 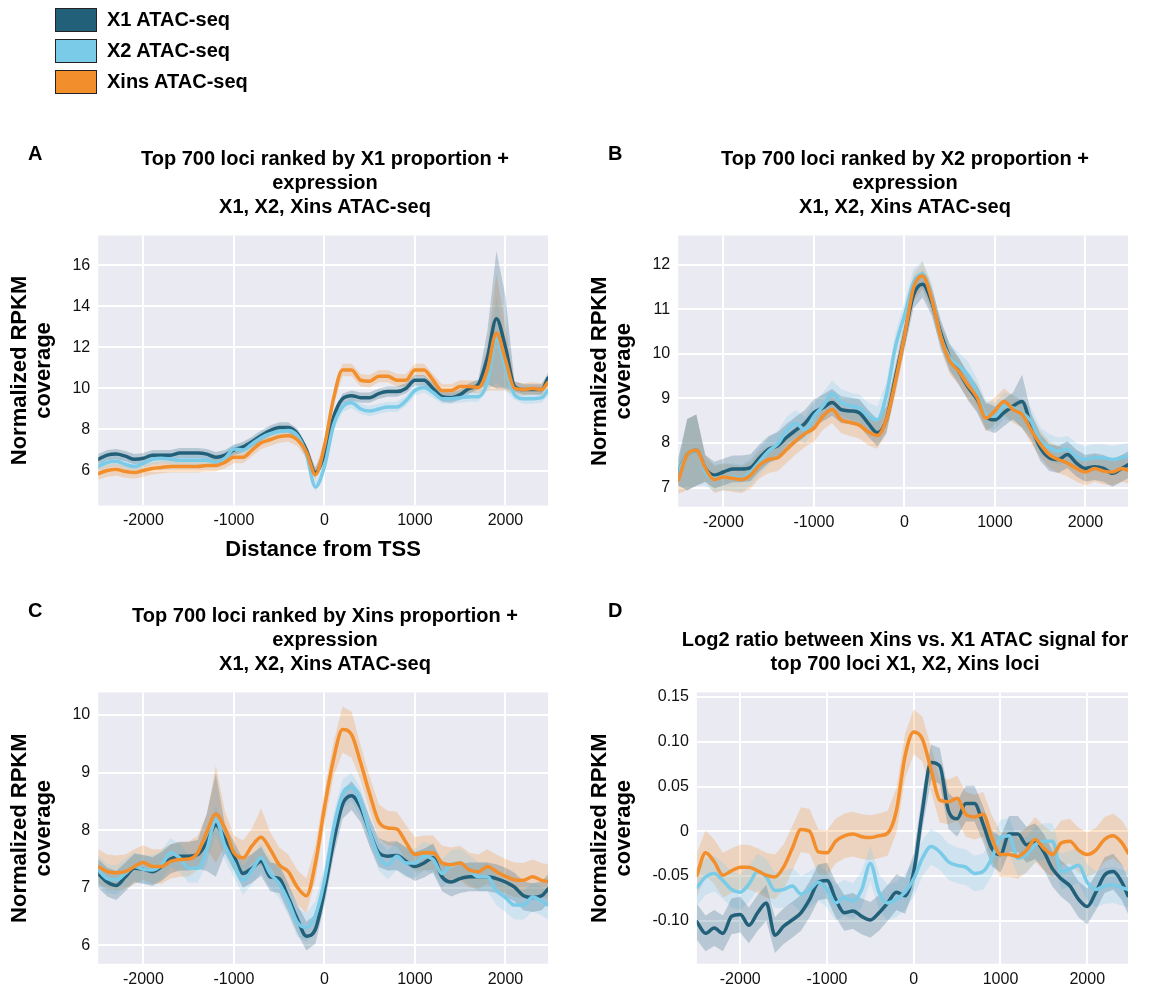 I want to click on y-tick-label: 0.10, so click(x=673, y=741).